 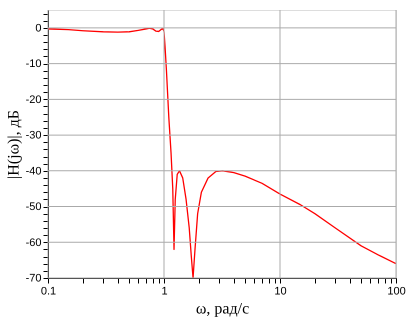 I want to click on x-tick-label: 0.1, so click(x=48, y=292).